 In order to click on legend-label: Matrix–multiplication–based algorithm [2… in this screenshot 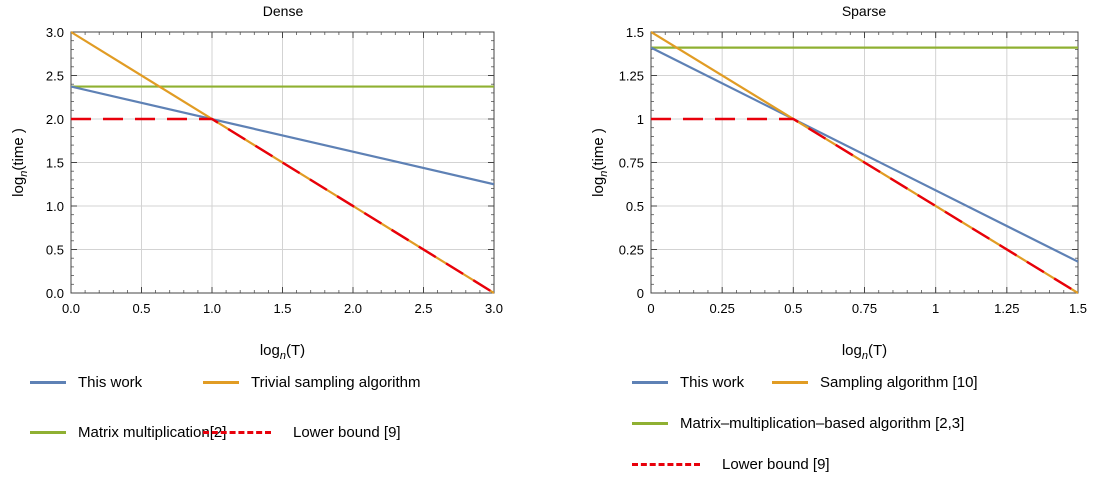, I will do `click(822, 423)`.